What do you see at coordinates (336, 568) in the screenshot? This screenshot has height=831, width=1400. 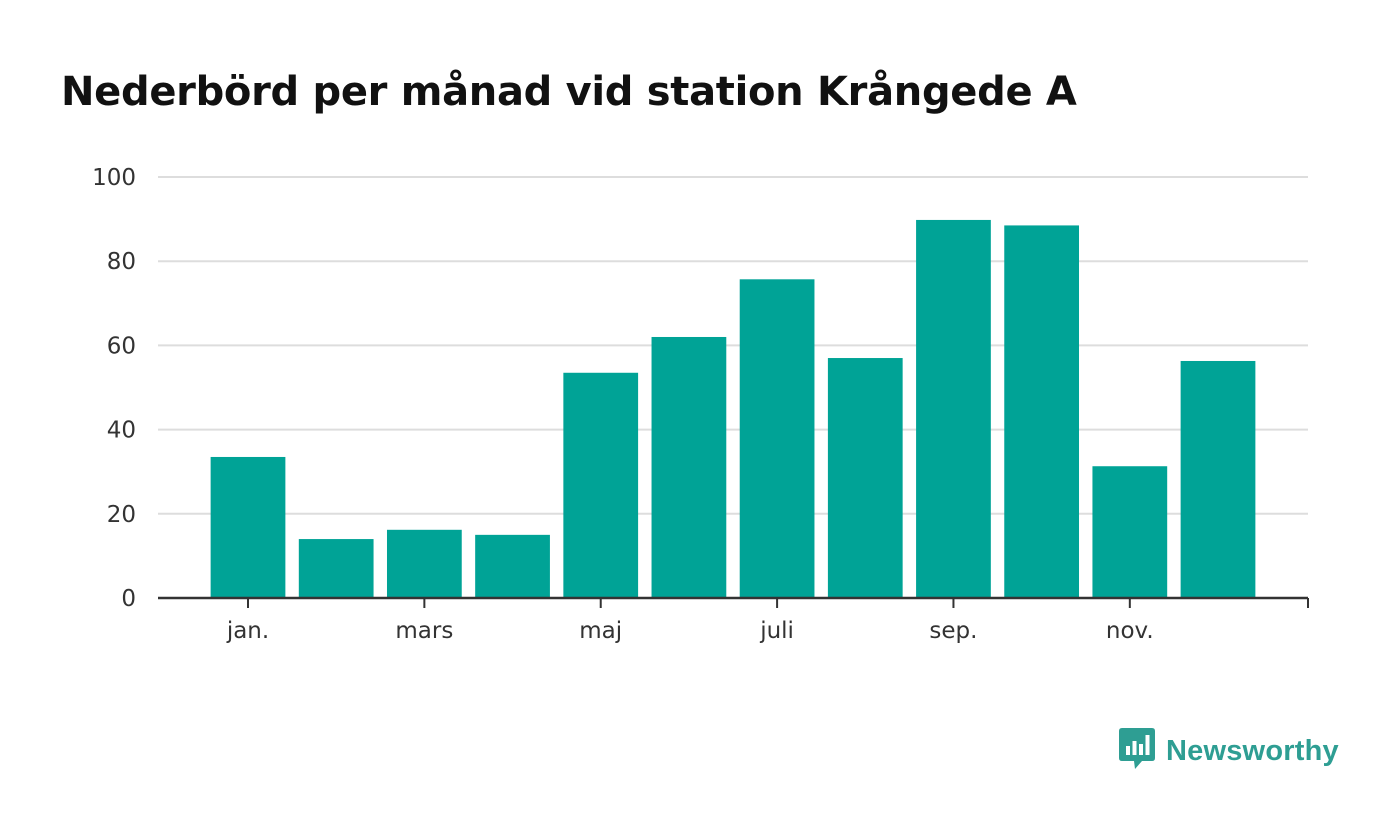 I see `bar-feb` at bounding box center [336, 568].